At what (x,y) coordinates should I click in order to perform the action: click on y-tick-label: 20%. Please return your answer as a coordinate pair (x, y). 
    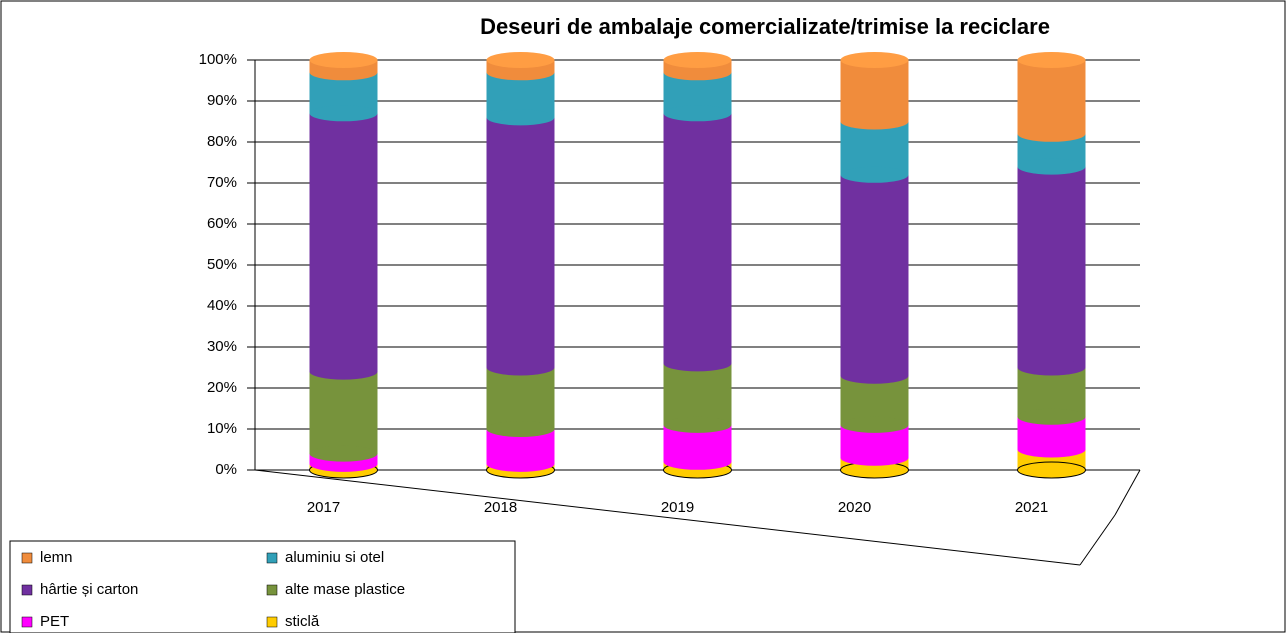
    Looking at the image, I should click on (222, 387).